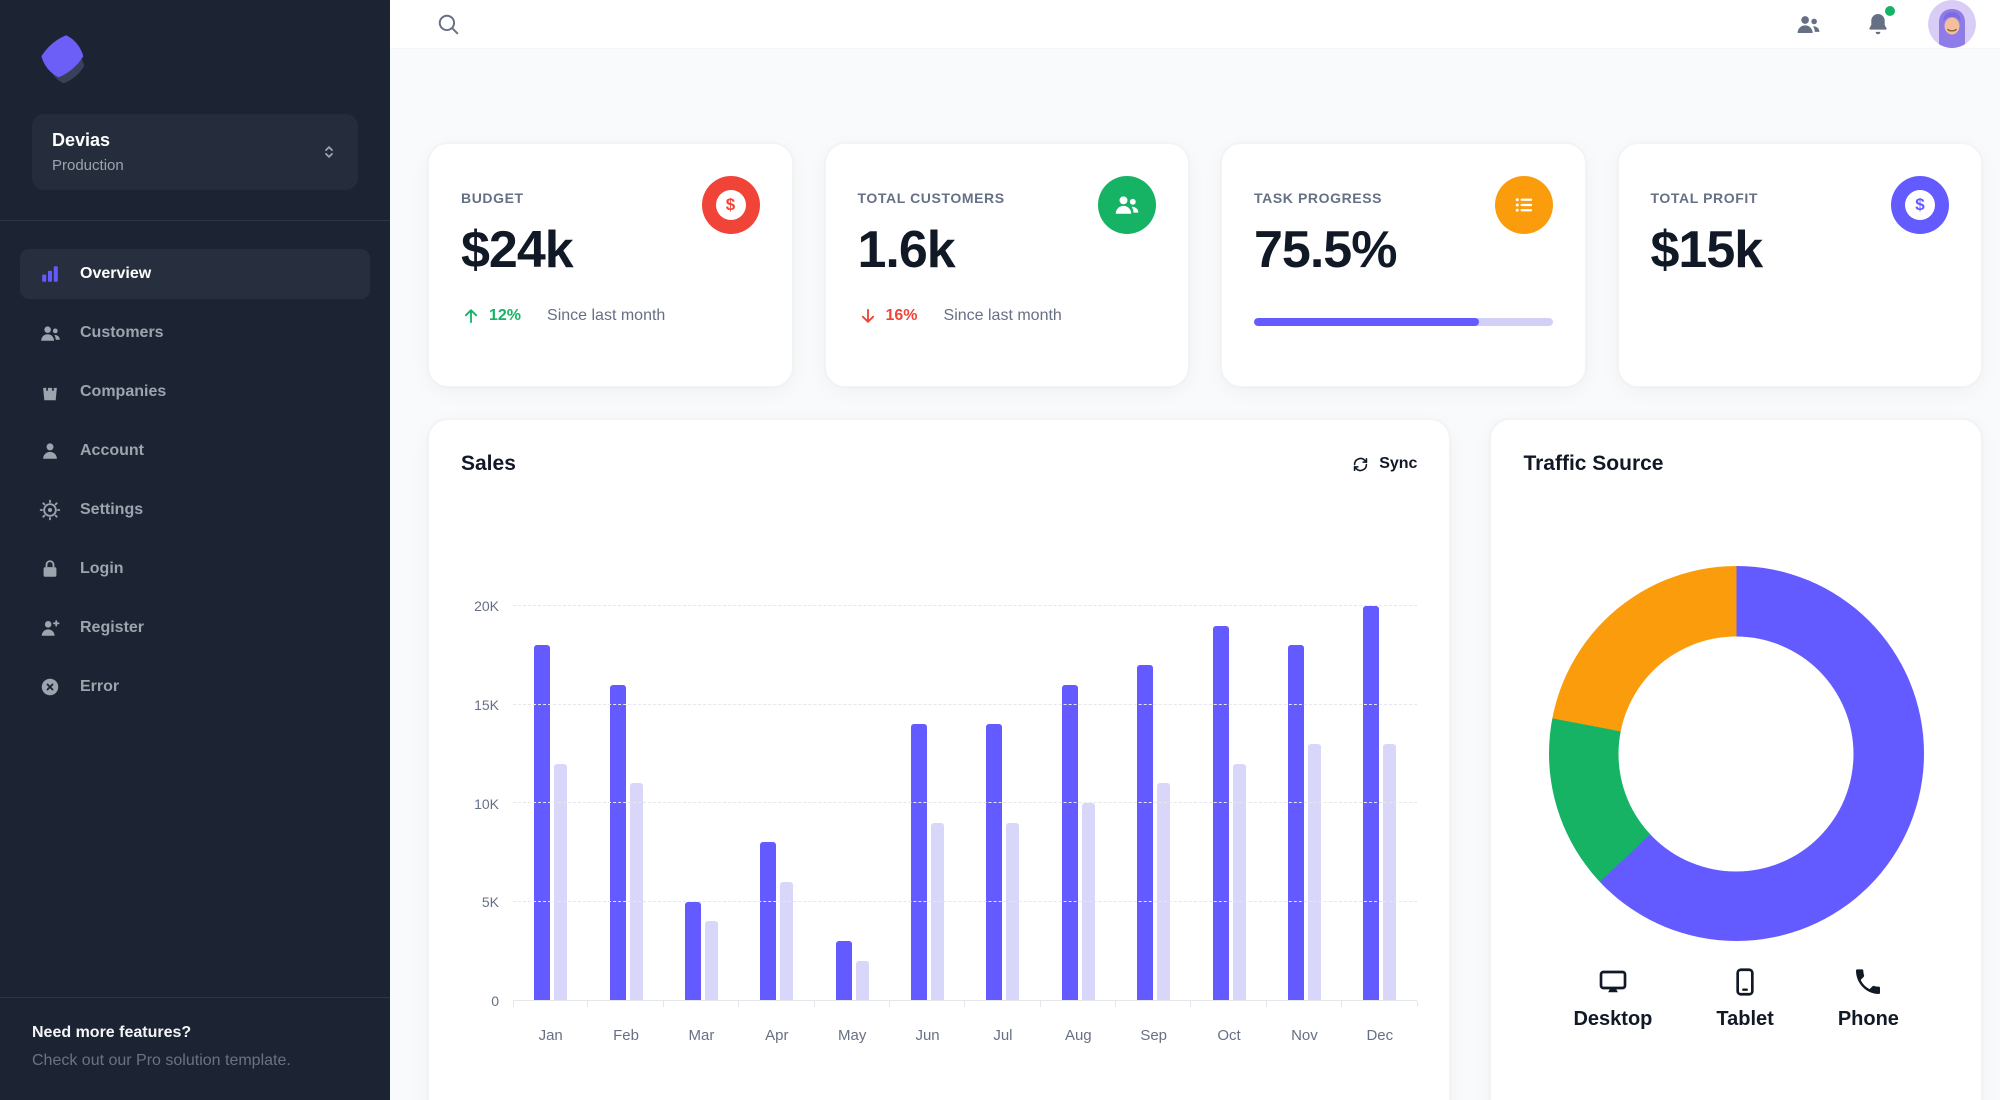  Describe the element at coordinates (1808, 24) in the screenshot. I see `contacts-users-icon` at that location.